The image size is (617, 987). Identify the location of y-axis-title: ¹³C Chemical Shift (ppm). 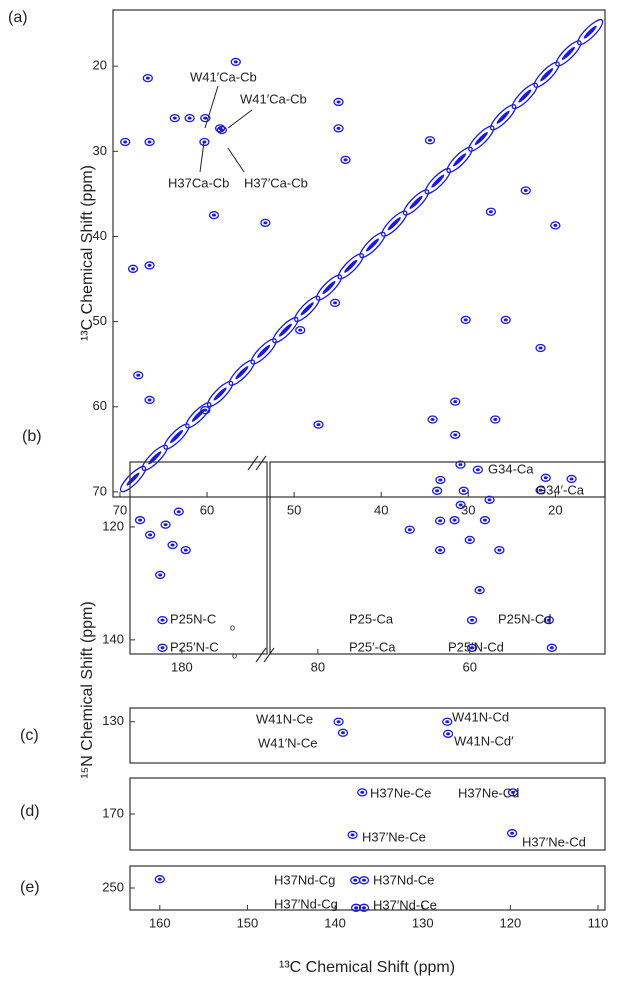
(87, 253).